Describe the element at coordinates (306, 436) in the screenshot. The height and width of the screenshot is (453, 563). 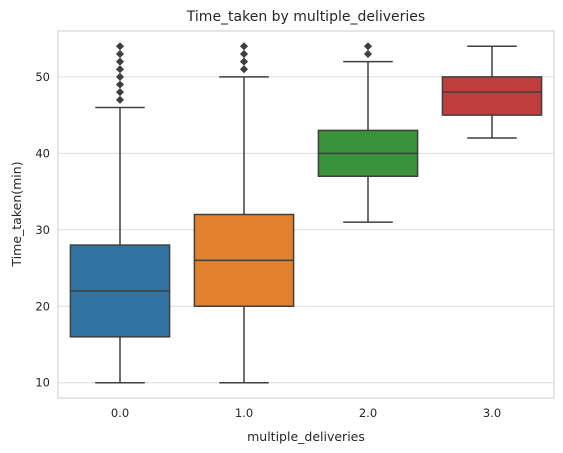
I see `x-axis-label: multiple_deliveries` at that location.